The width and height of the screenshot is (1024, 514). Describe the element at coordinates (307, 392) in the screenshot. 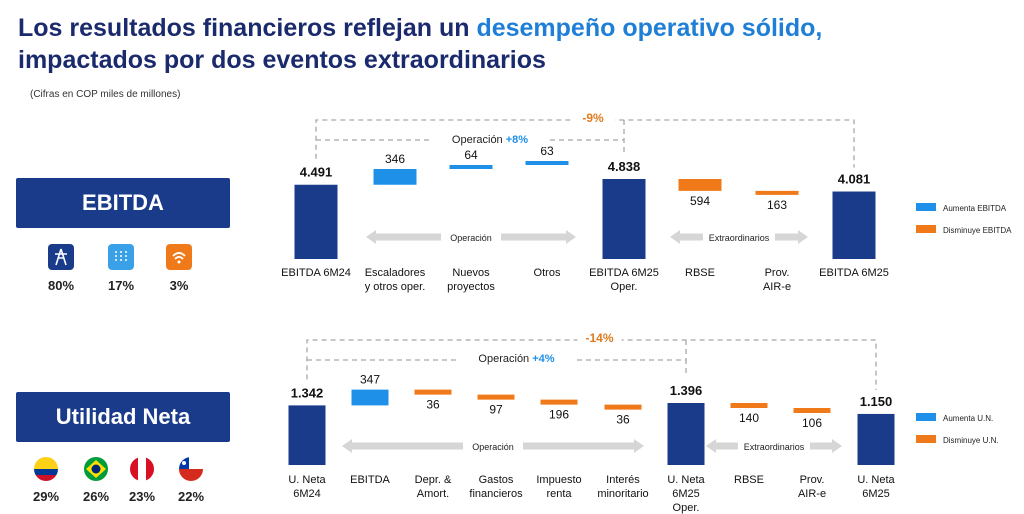

I see `utilidad-value-label-0: 1.342` at that location.